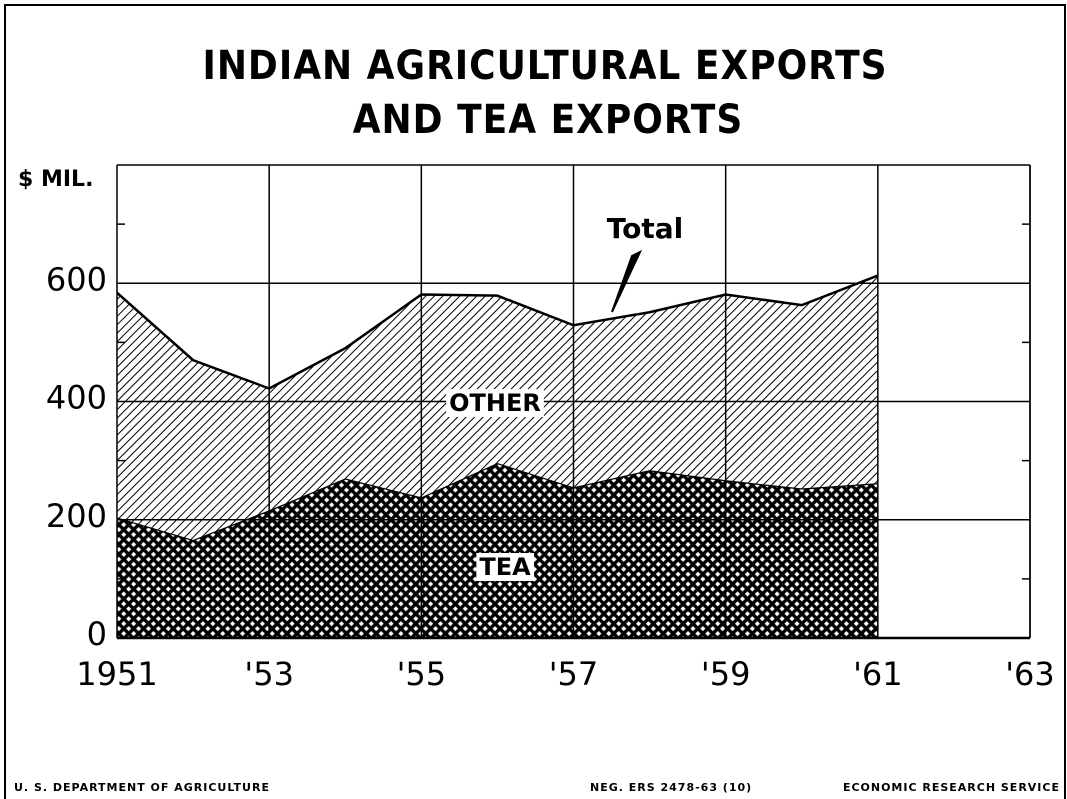  I want to click on x-tick-label: '55, so click(422, 674).